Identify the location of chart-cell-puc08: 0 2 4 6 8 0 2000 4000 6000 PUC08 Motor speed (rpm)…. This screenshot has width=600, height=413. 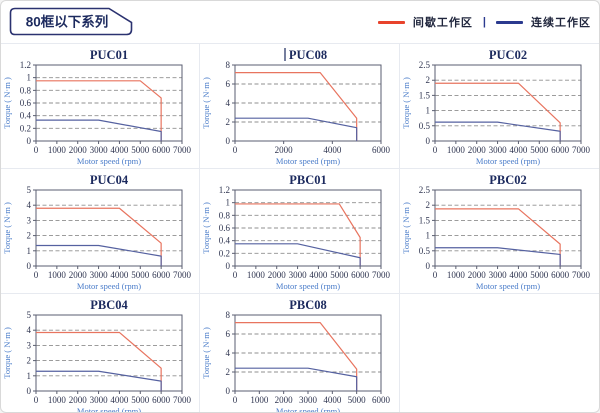
(300, 106).